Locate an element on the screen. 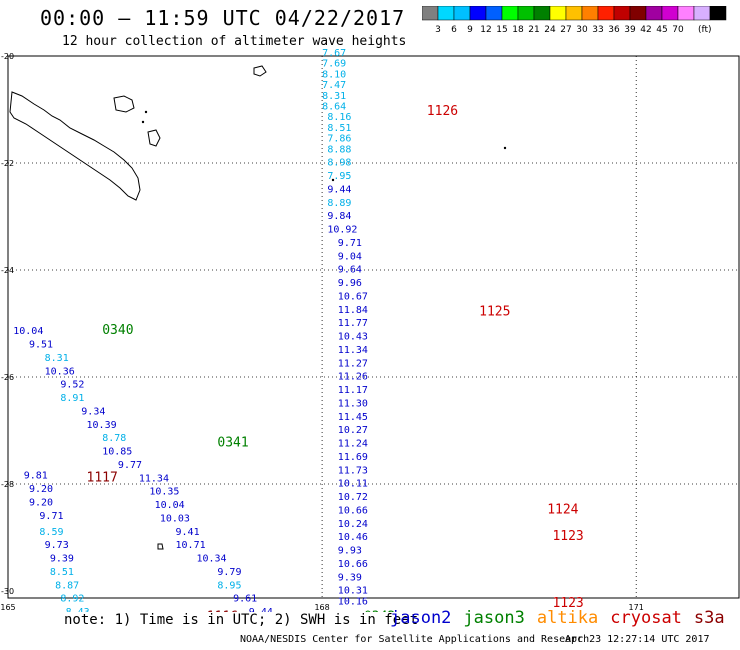  wave-height-label: 9.61 is located at coordinates (245, 599).